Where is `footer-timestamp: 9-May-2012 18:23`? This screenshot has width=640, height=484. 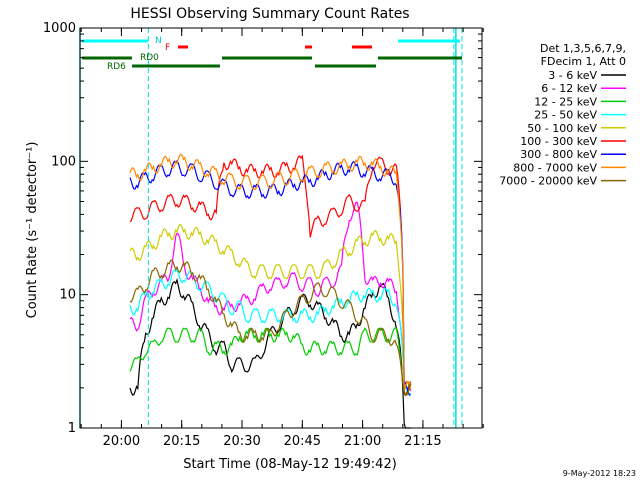
footer-timestamp: 9-May-2012 18:23 is located at coordinates (599, 473).